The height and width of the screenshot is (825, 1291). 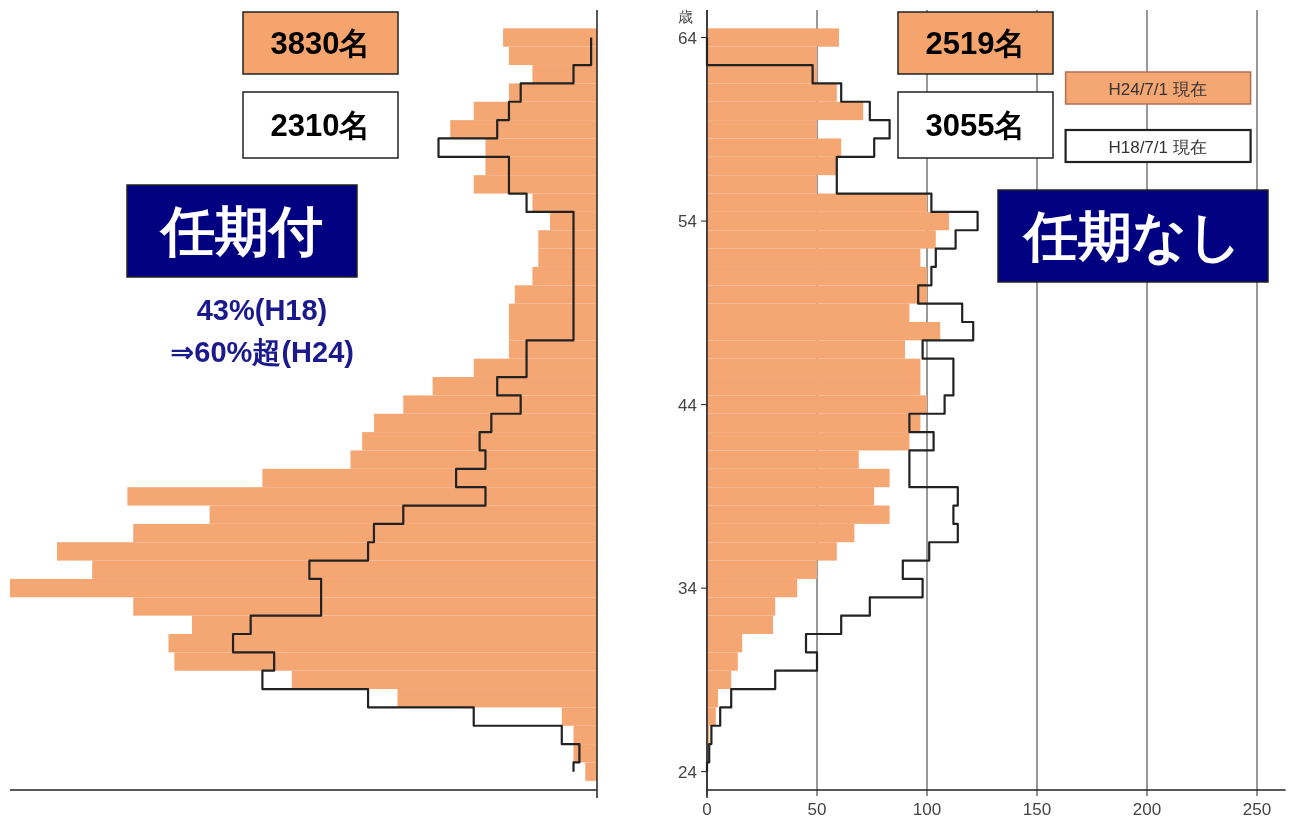 What do you see at coordinates (687, 589) in the screenshot?
I see `y-tick-label: 34` at bounding box center [687, 589].